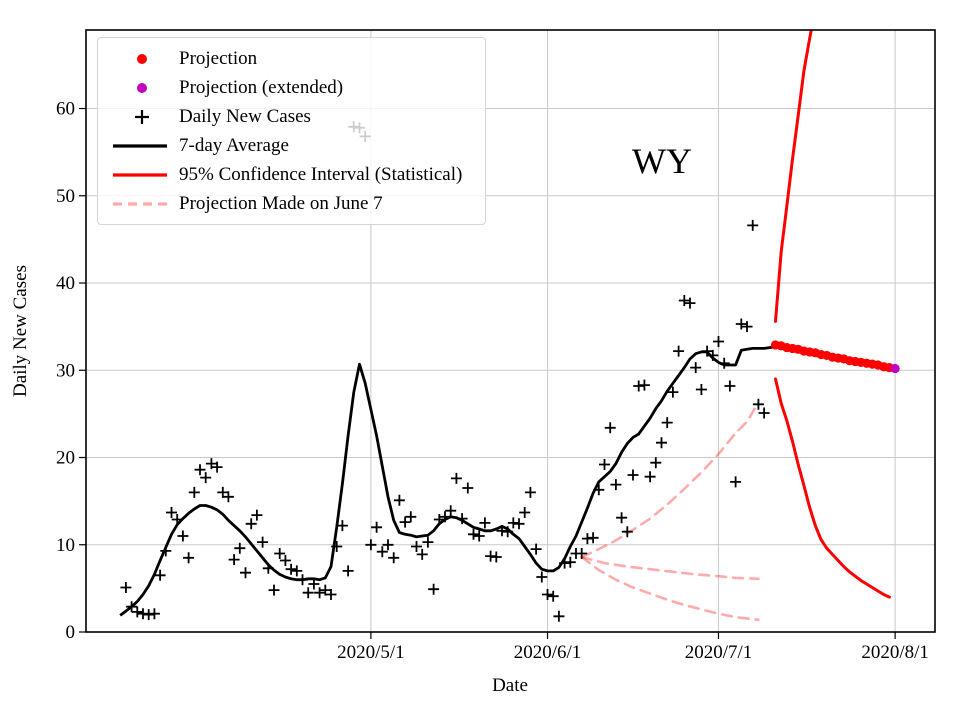  Describe the element at coordinates (321, 174) in the screenshot. I see `legend-label: 95% Confidence Interval (Statistical)` at that location.